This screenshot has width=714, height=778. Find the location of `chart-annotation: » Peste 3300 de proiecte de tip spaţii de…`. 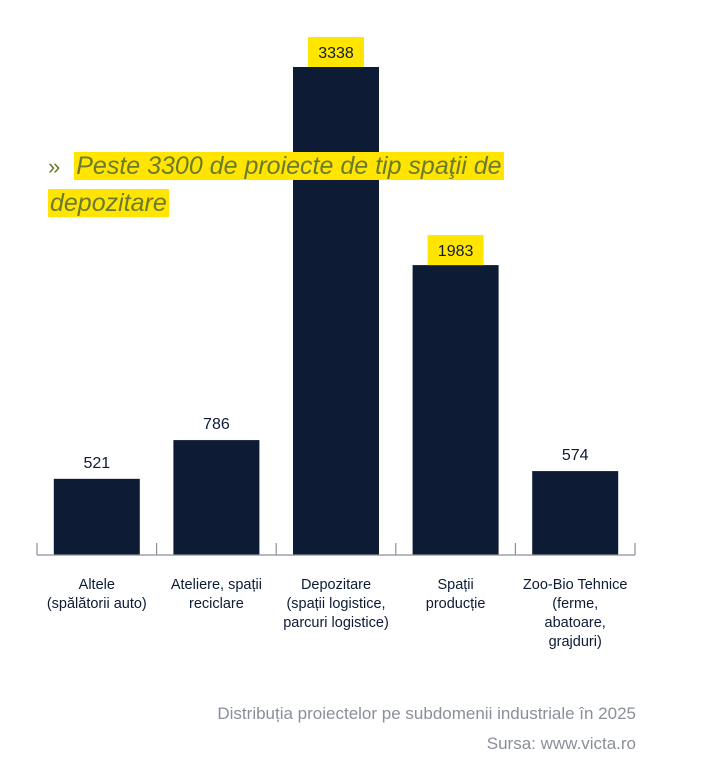

chart-annotation: » Peste 3300 de proiecte de tip spaţii de… is located at coordinates (278, 184).